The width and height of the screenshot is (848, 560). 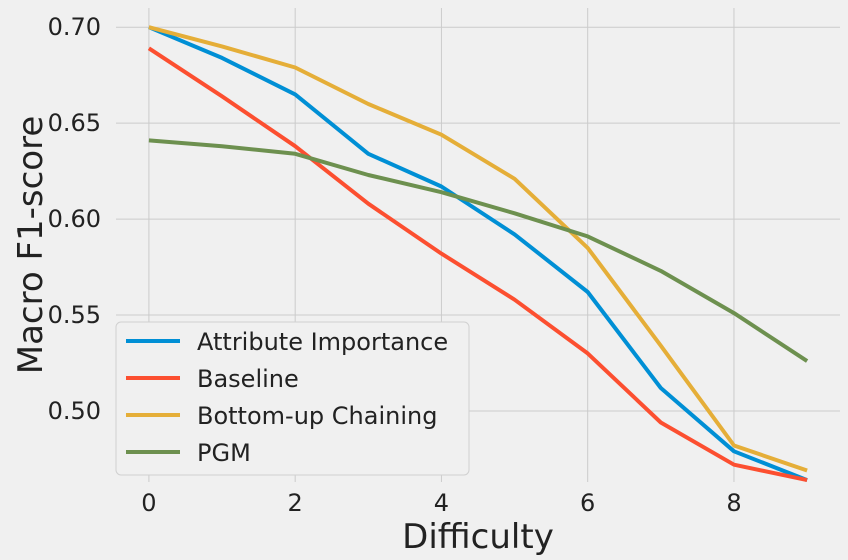 I want to click on x-axis-ticks: 0 2 4 6 8, so click(x=441, y=503).